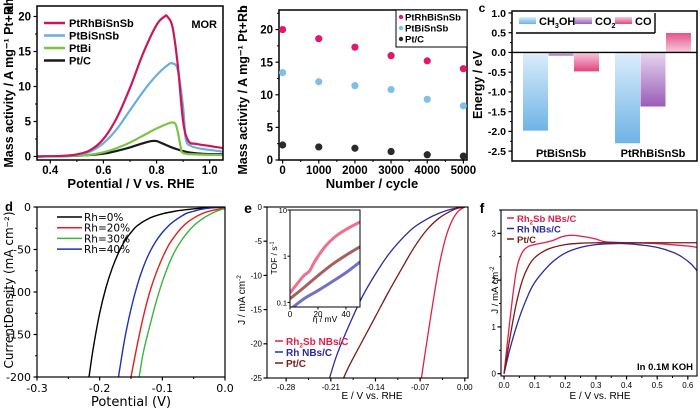  Describe the element at coordinates (274, 257) in the screenshot. I see `inset-y-axis-label: TOF / s-1` at that location.